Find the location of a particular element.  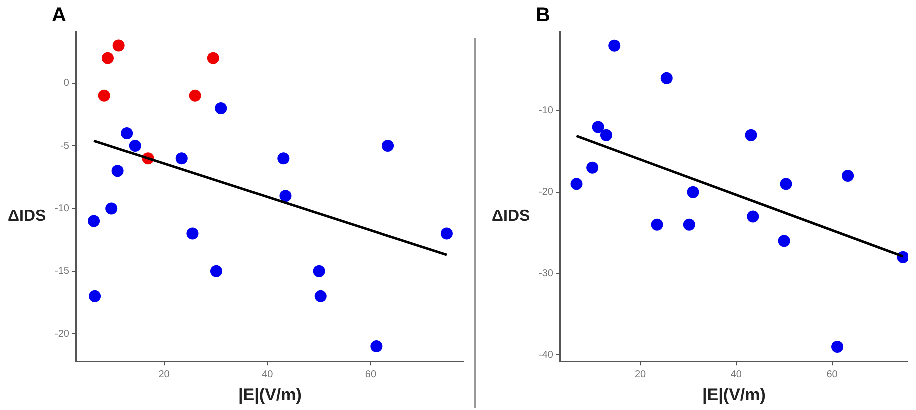

y-tick-label: 0 is located at coordinates (67, 84).